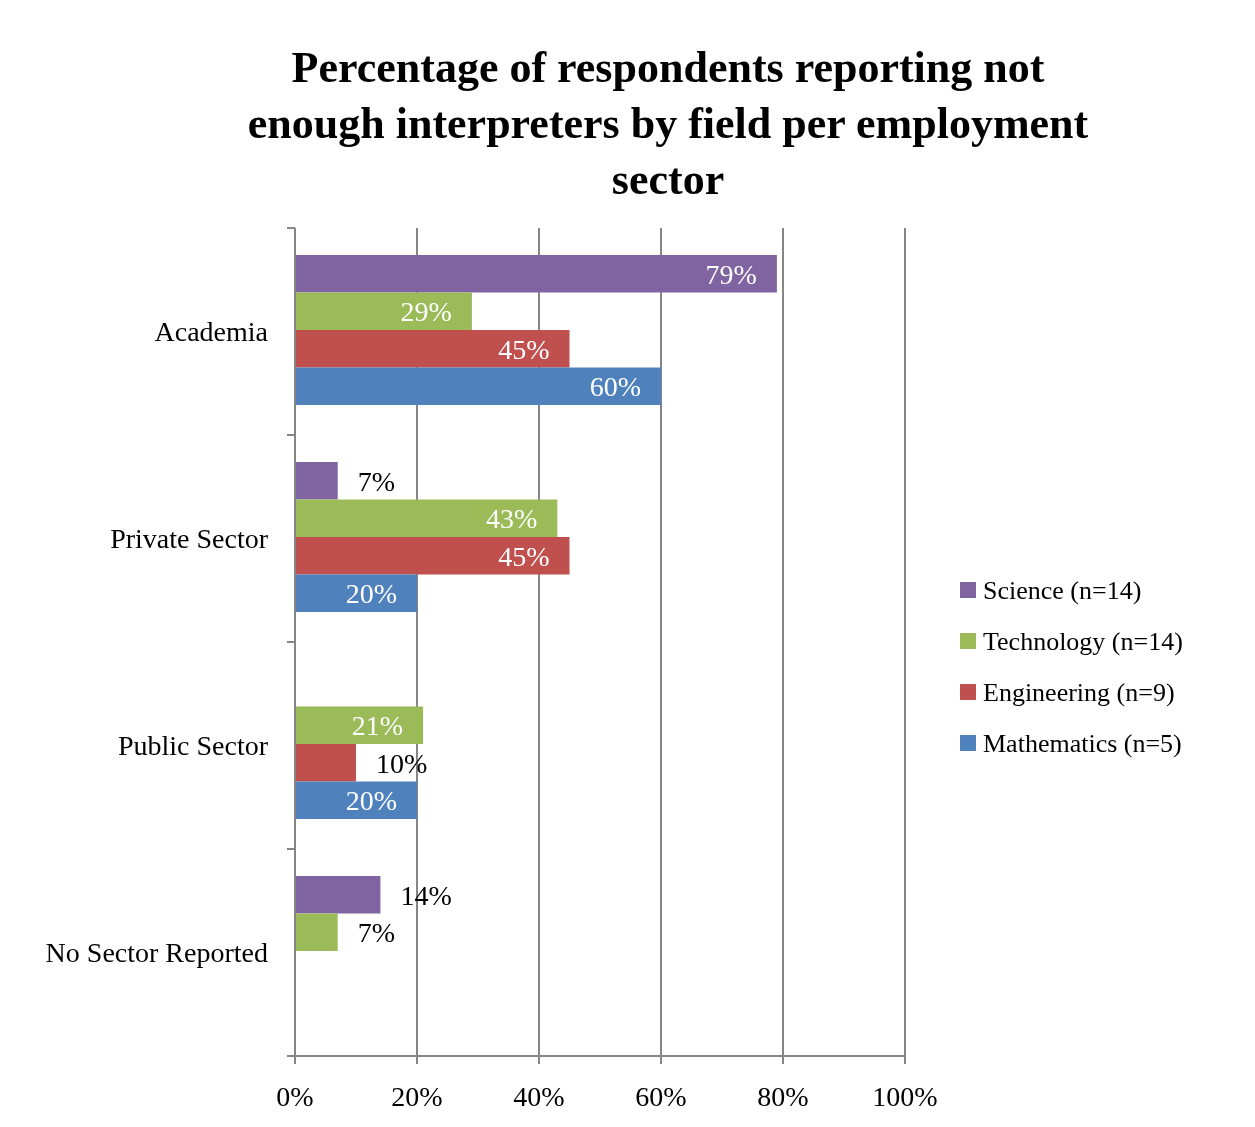  What do you see at coordinates (426, 895) in the screenshot?
I see `data-label: 14%` at bounding box center [426, 895].